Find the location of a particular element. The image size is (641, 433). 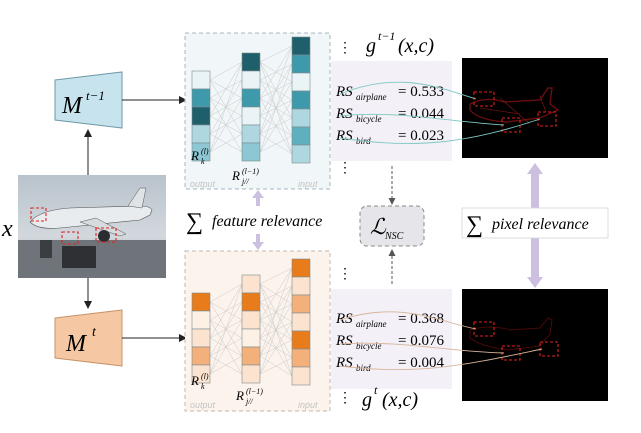

bottom-left-label-sub: k is located at coordinates (203, 386).